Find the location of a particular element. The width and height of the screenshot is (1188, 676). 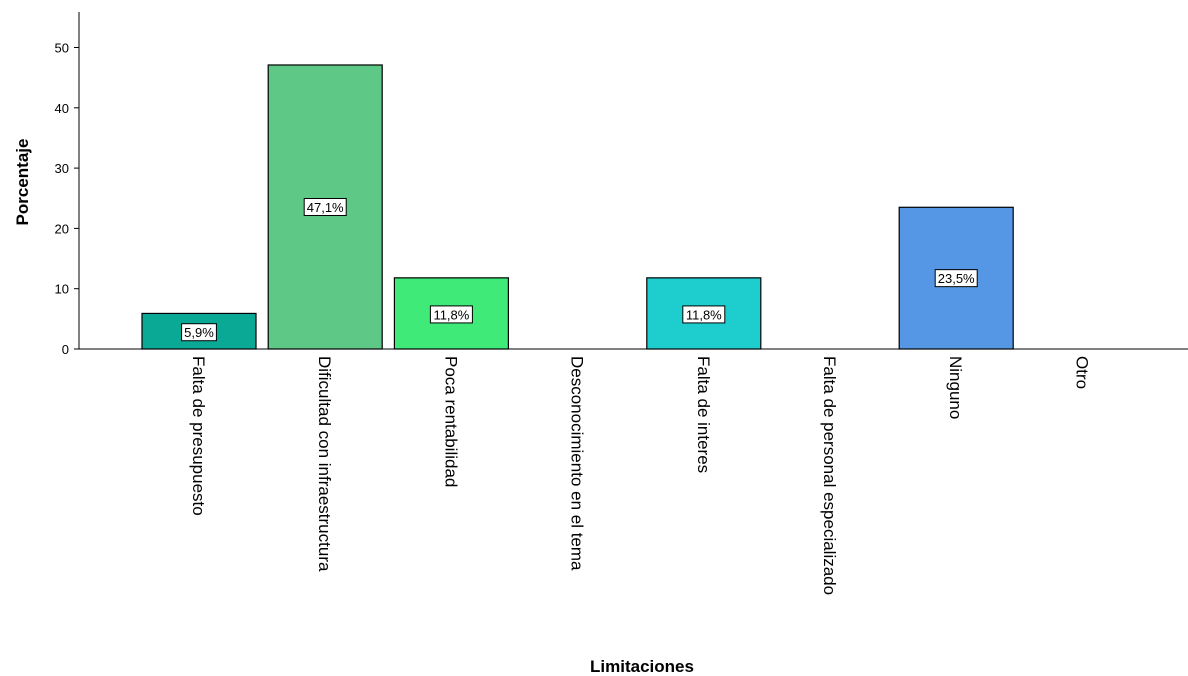

y-tick-label: 10 is located at coordinates (62, 289).